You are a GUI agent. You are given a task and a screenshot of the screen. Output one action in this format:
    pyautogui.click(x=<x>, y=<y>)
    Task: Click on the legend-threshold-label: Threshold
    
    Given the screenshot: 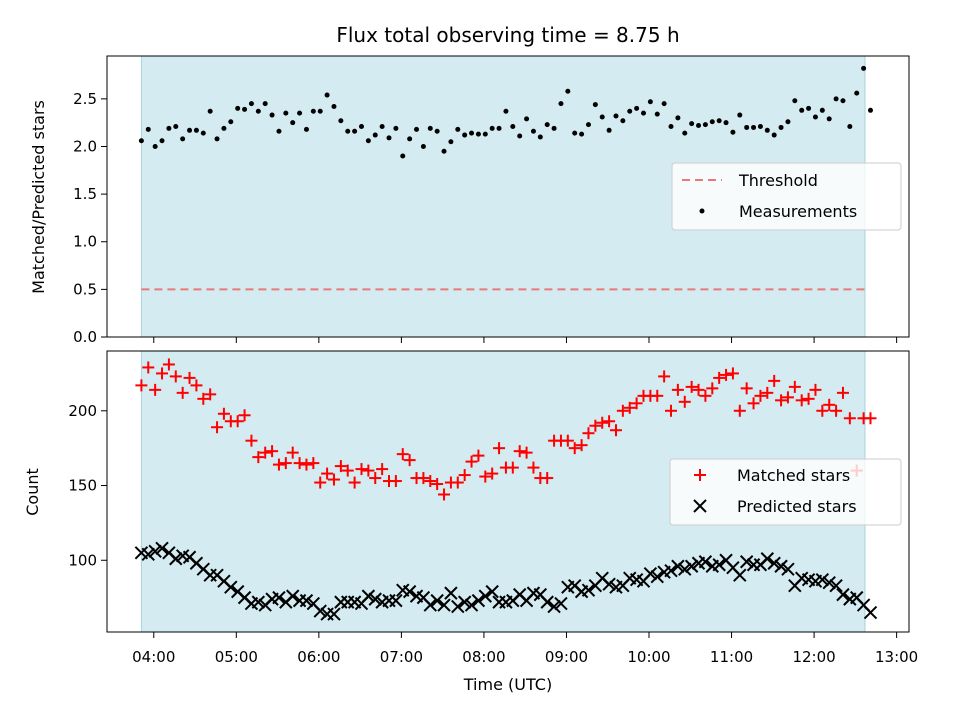 What is the action you would take?
    pyautogui.click(x=778, y=180)
    